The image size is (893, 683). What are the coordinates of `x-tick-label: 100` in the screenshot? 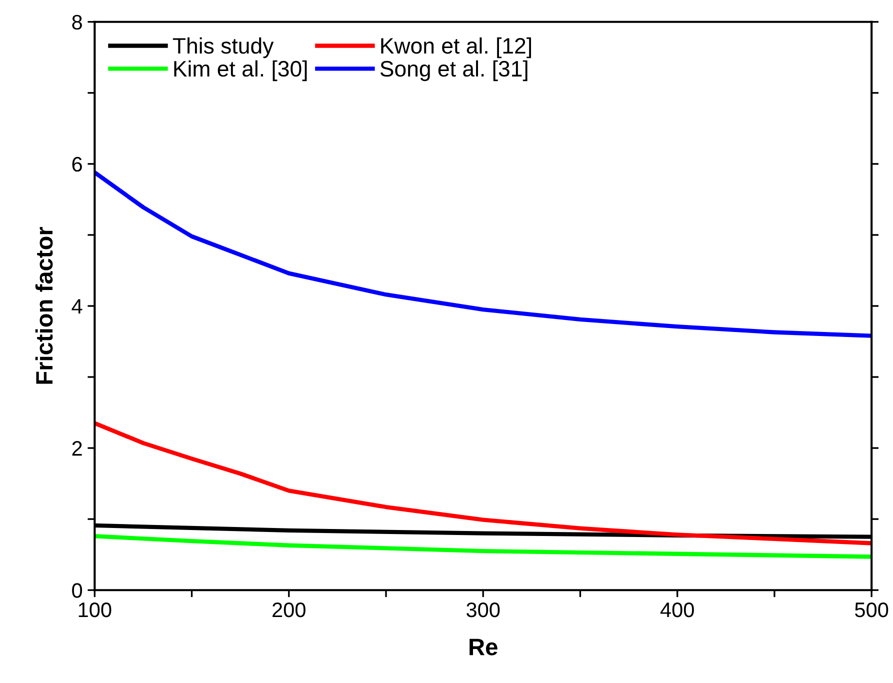 It's located at (95, 610).